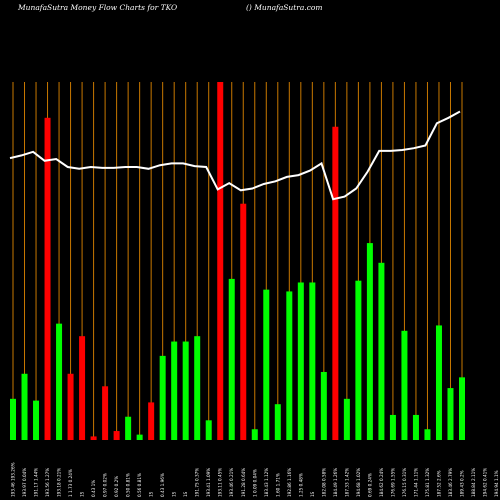  I want to click on x-tick-label: 192.86 1.16%, so click(289, 482).